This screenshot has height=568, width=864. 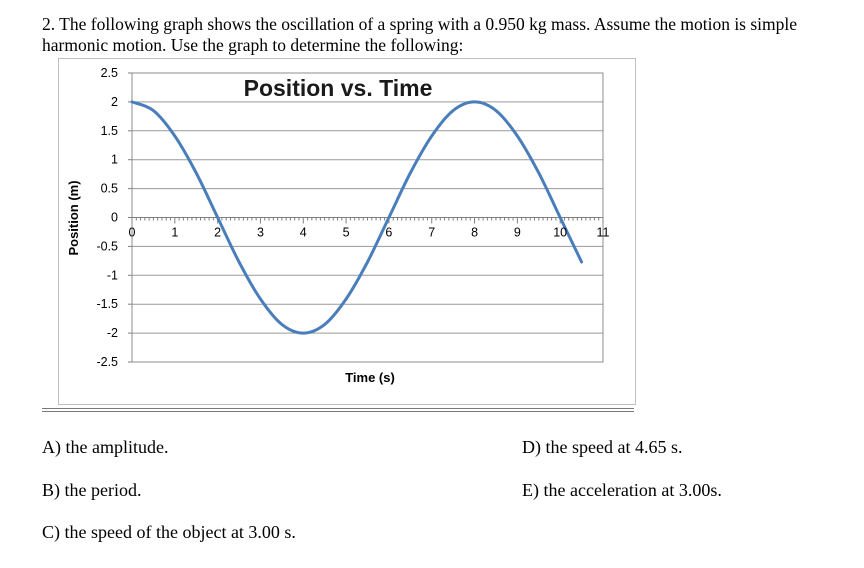 I want to click on y-tick-label: 1, so click(x=114, y=160).